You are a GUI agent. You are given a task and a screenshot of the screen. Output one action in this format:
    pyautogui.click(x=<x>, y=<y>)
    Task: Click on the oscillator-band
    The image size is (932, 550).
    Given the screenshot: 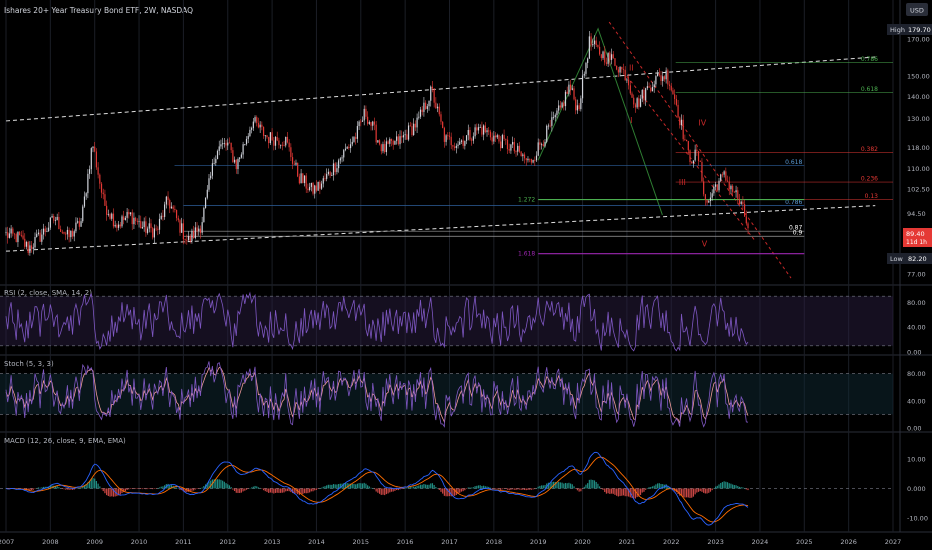 What is the action you would take?
    pyautogui.click(x=446, y=321)
    